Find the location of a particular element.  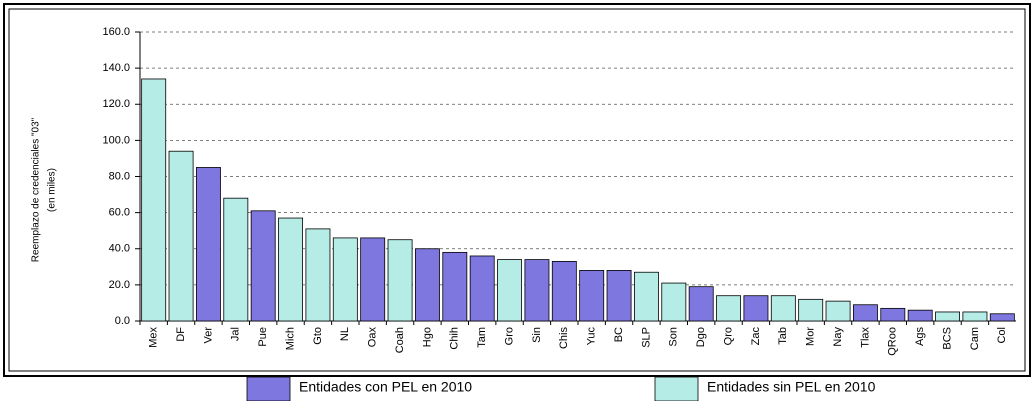

x-tick-label: Gto is located at coordinates (318, 336).